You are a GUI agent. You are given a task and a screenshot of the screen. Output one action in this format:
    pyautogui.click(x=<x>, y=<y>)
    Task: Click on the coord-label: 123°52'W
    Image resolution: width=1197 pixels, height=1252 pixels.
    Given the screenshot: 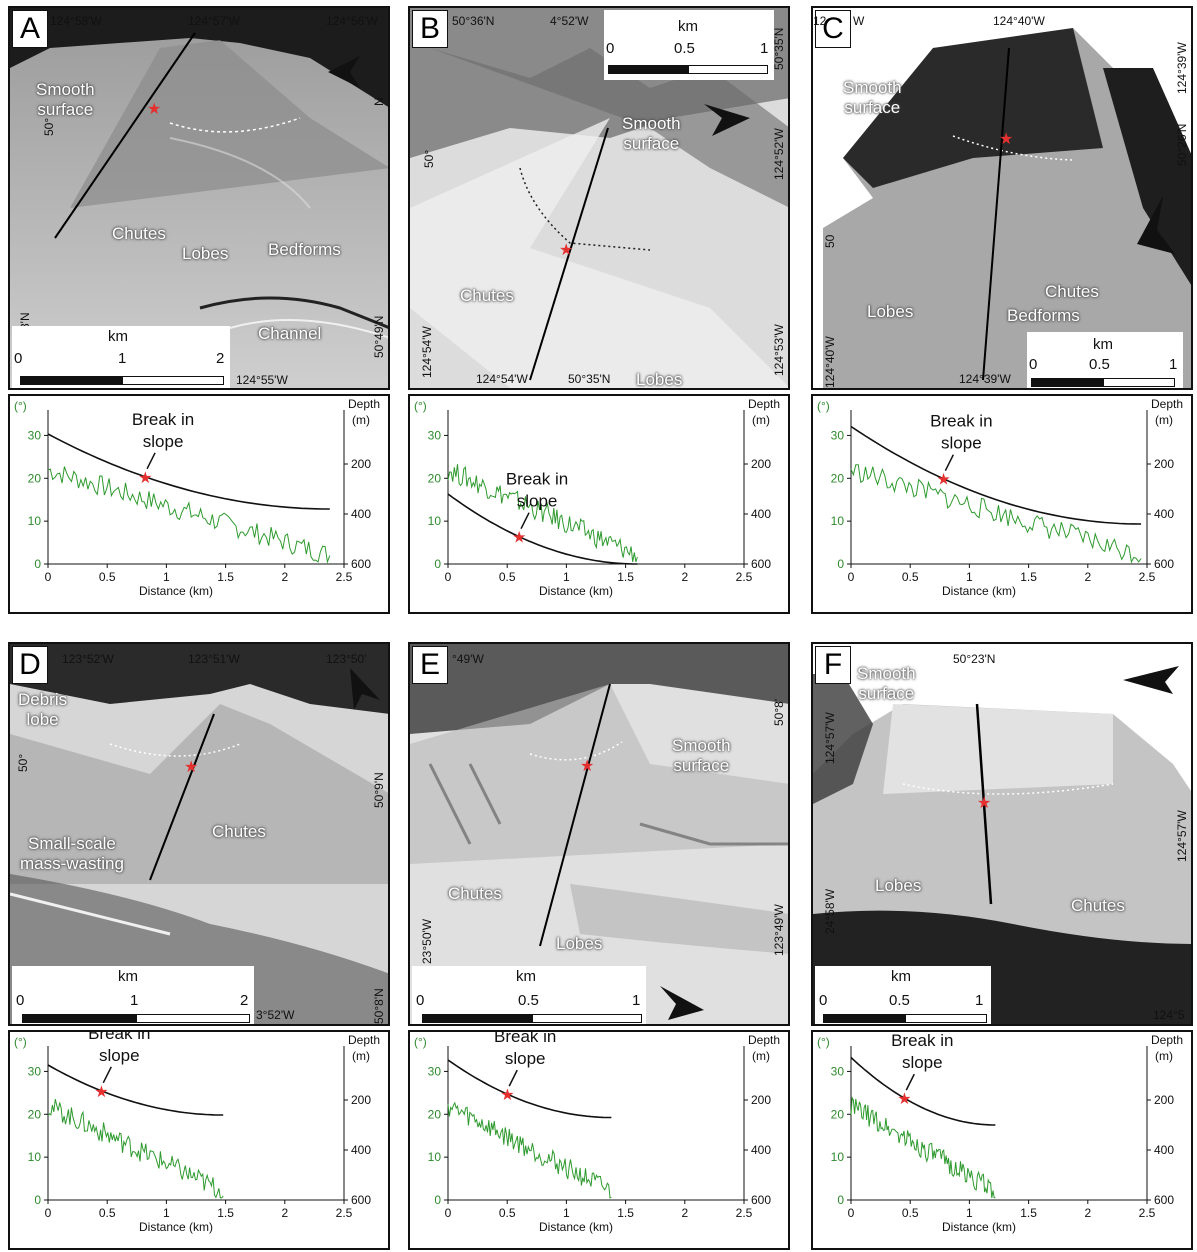 What is the action you would take?
    pyautogui.click(x=88, y=659)
    